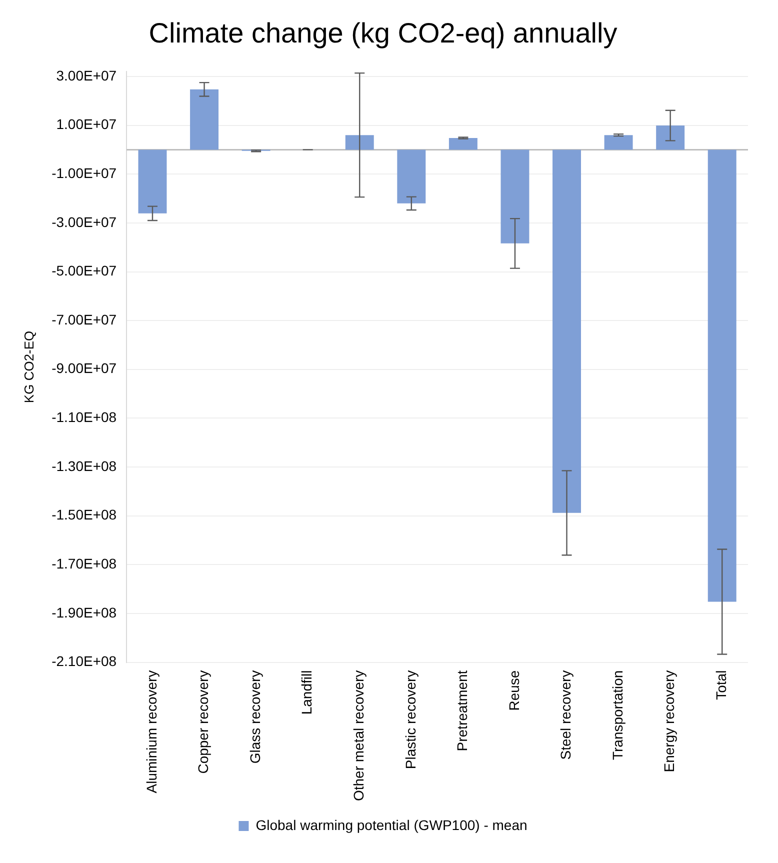 This screenshot has width=778, height=863. Describe the element at coordinates (84, 319) in the screenshot. I see `y-tick-label: -7.00E+07` at that location.